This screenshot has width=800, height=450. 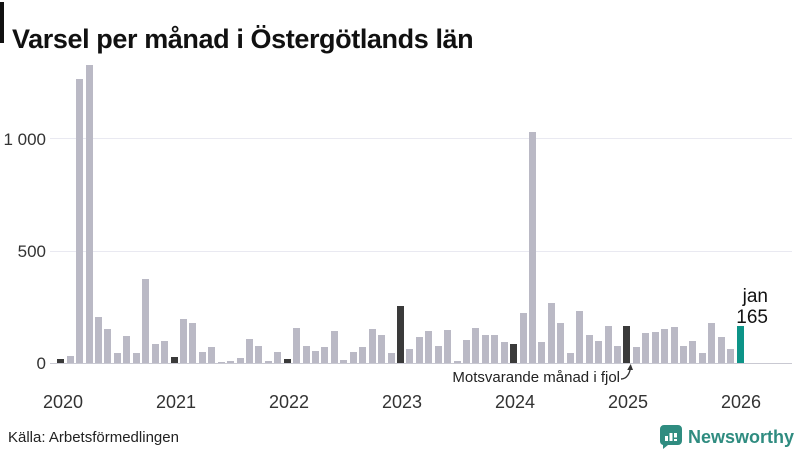 I want to click on x-tick-2022: 2022, so click(x=289, y=402).